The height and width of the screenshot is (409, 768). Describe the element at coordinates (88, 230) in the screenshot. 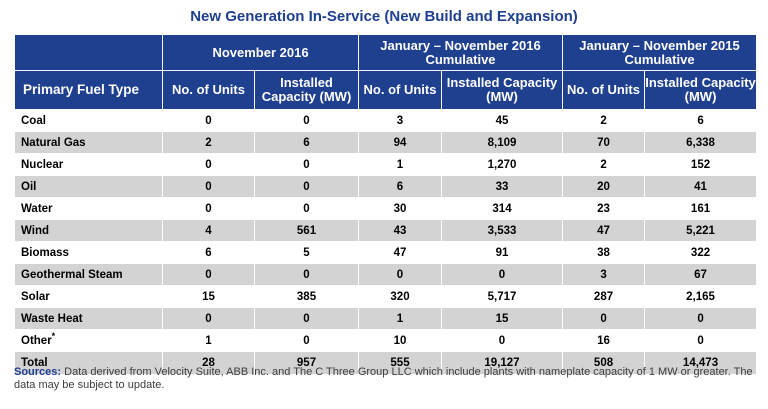

I see `fuel-type-cell: Wind` at that location.